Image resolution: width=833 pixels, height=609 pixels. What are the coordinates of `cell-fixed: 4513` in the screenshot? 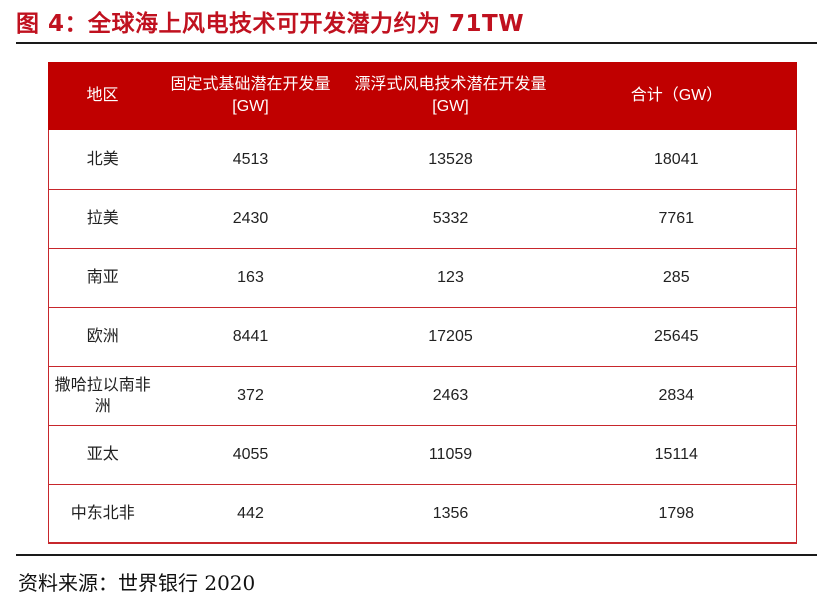 It's located at (250, 160).